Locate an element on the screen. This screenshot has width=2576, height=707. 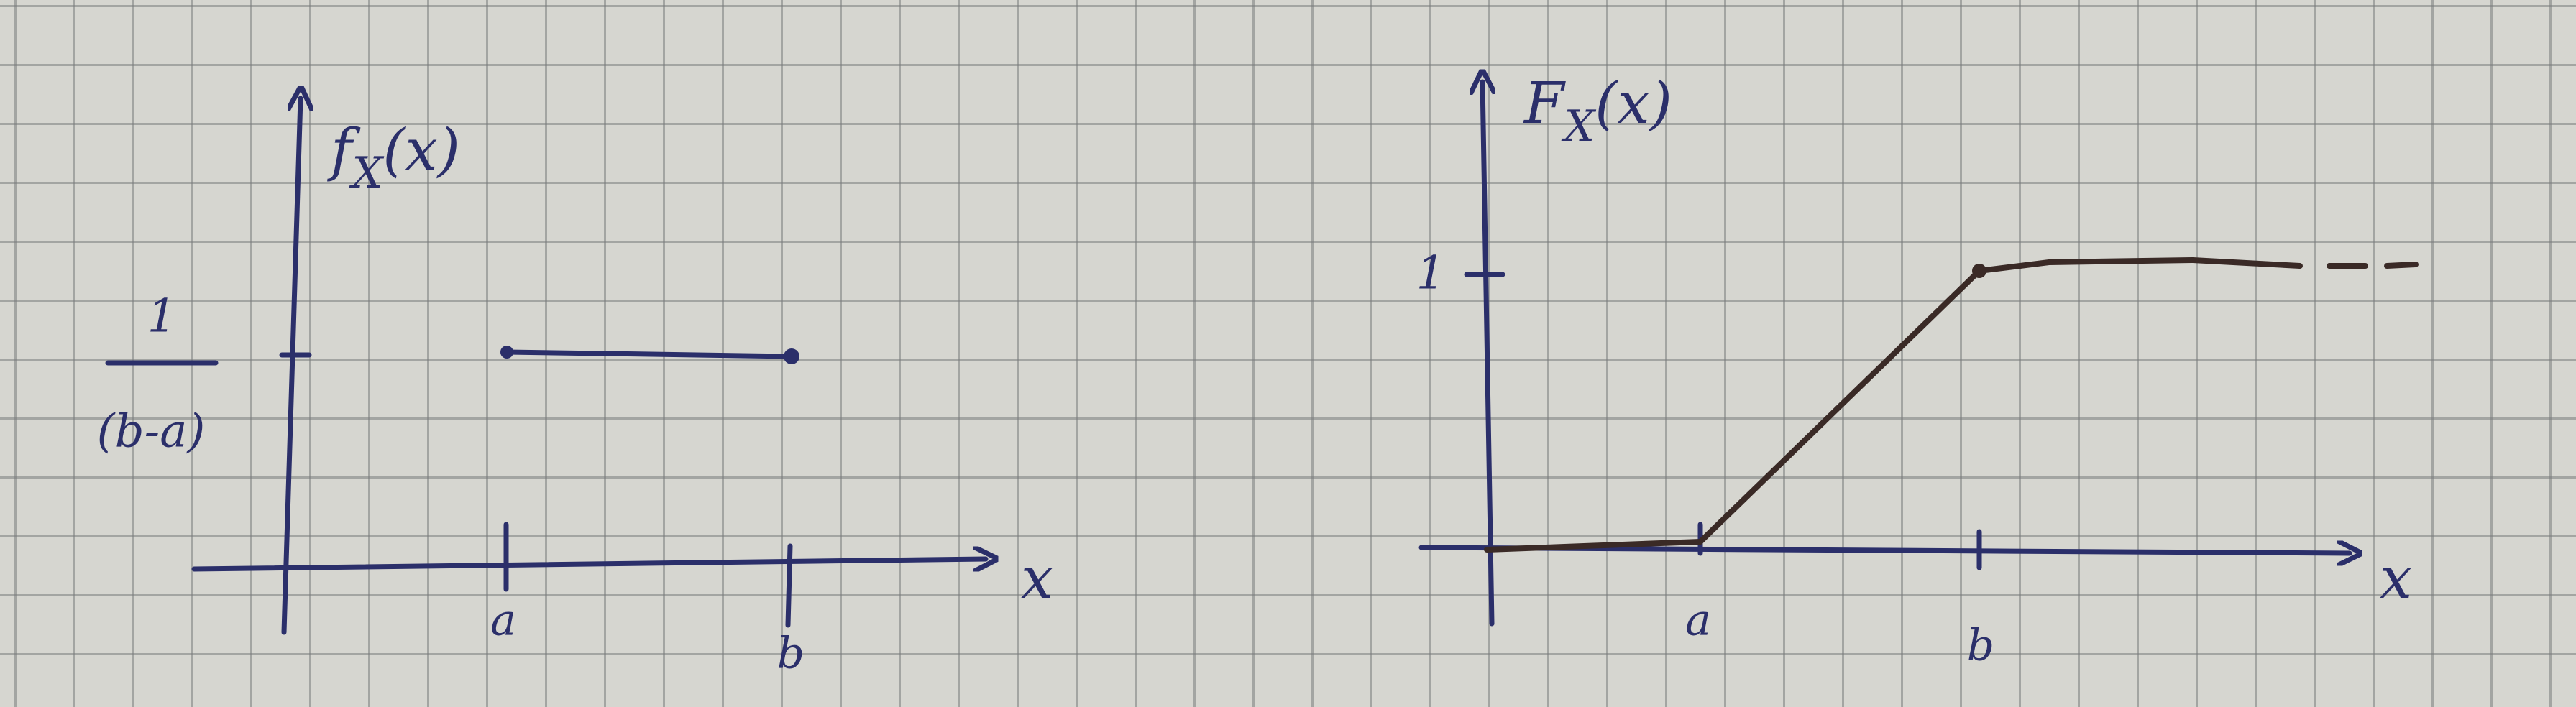
level-numerator: 1 is located at coordinates (162, 316).